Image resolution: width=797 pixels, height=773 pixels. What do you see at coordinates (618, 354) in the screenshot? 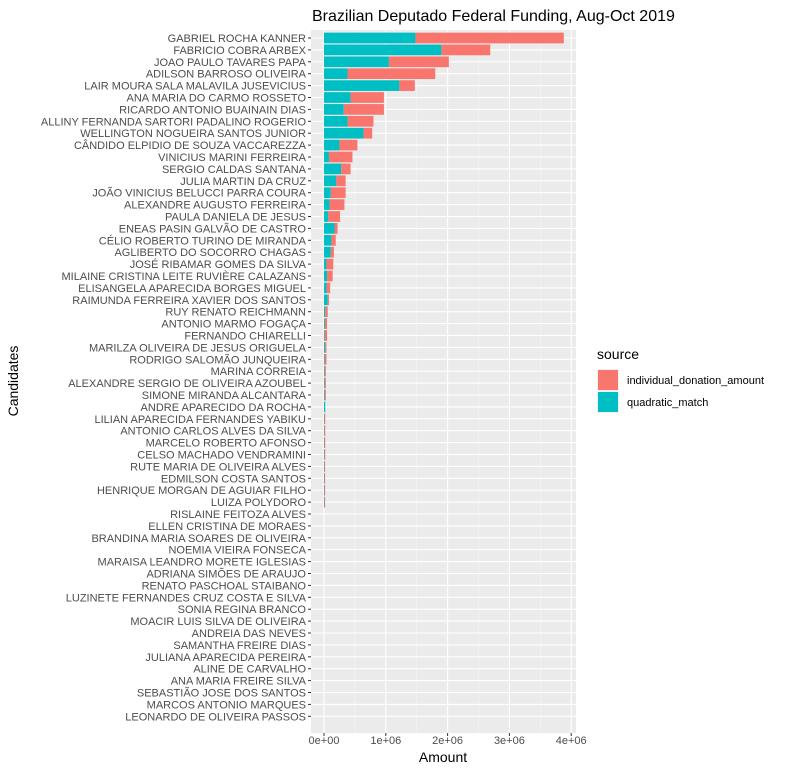
I see `legend-title: source` at bounding box center [618, 354].